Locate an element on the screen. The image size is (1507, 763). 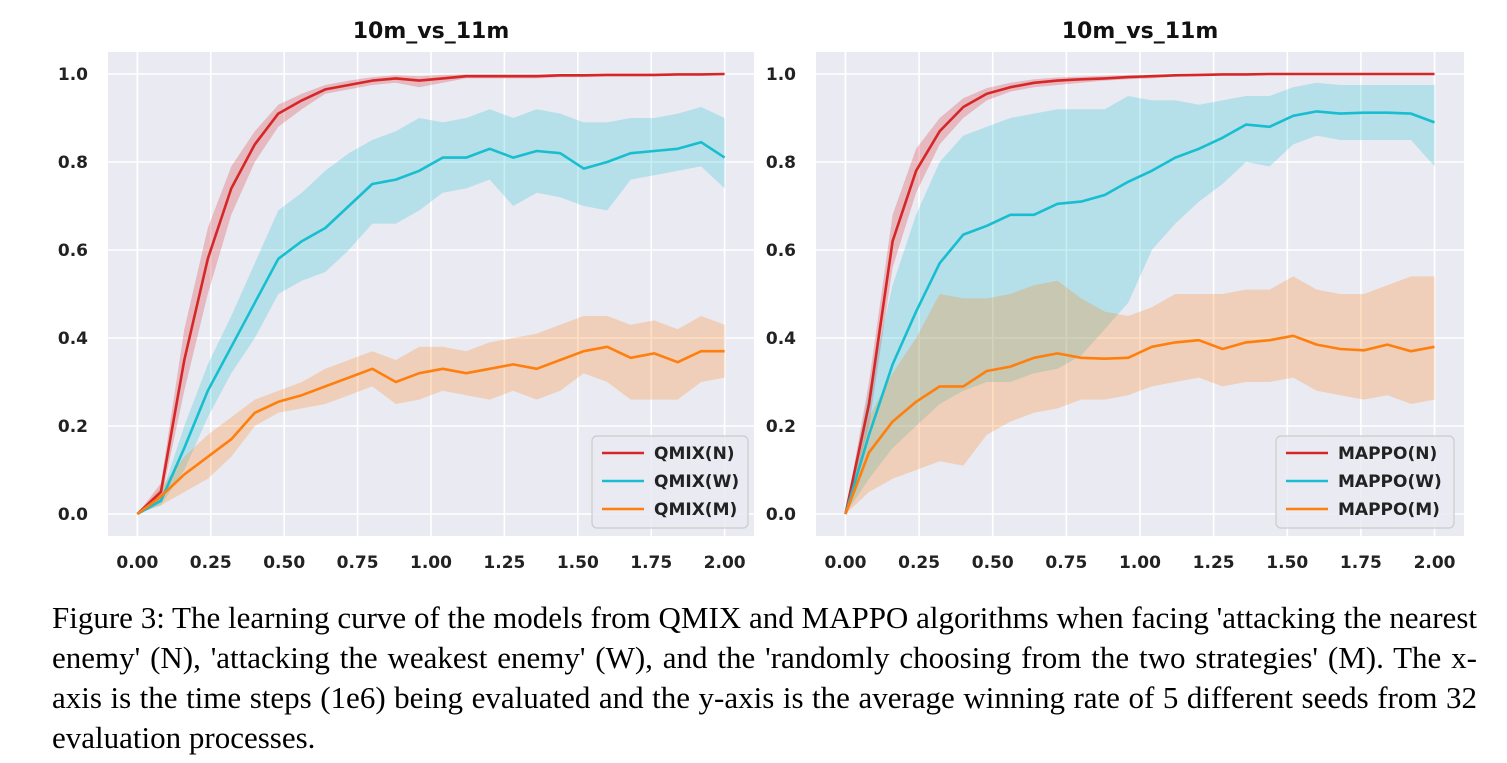
series-band is located at coordinates (431, 415).